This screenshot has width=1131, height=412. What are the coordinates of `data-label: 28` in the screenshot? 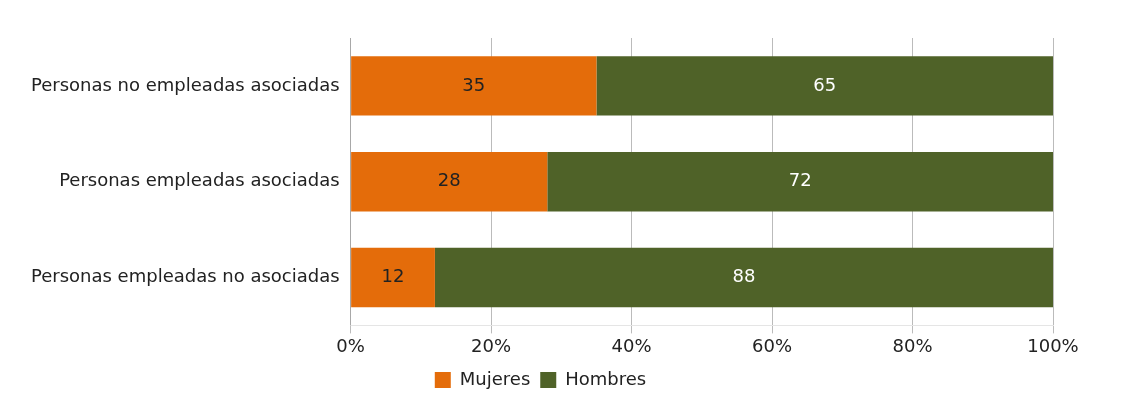 It's located at (449, 180).